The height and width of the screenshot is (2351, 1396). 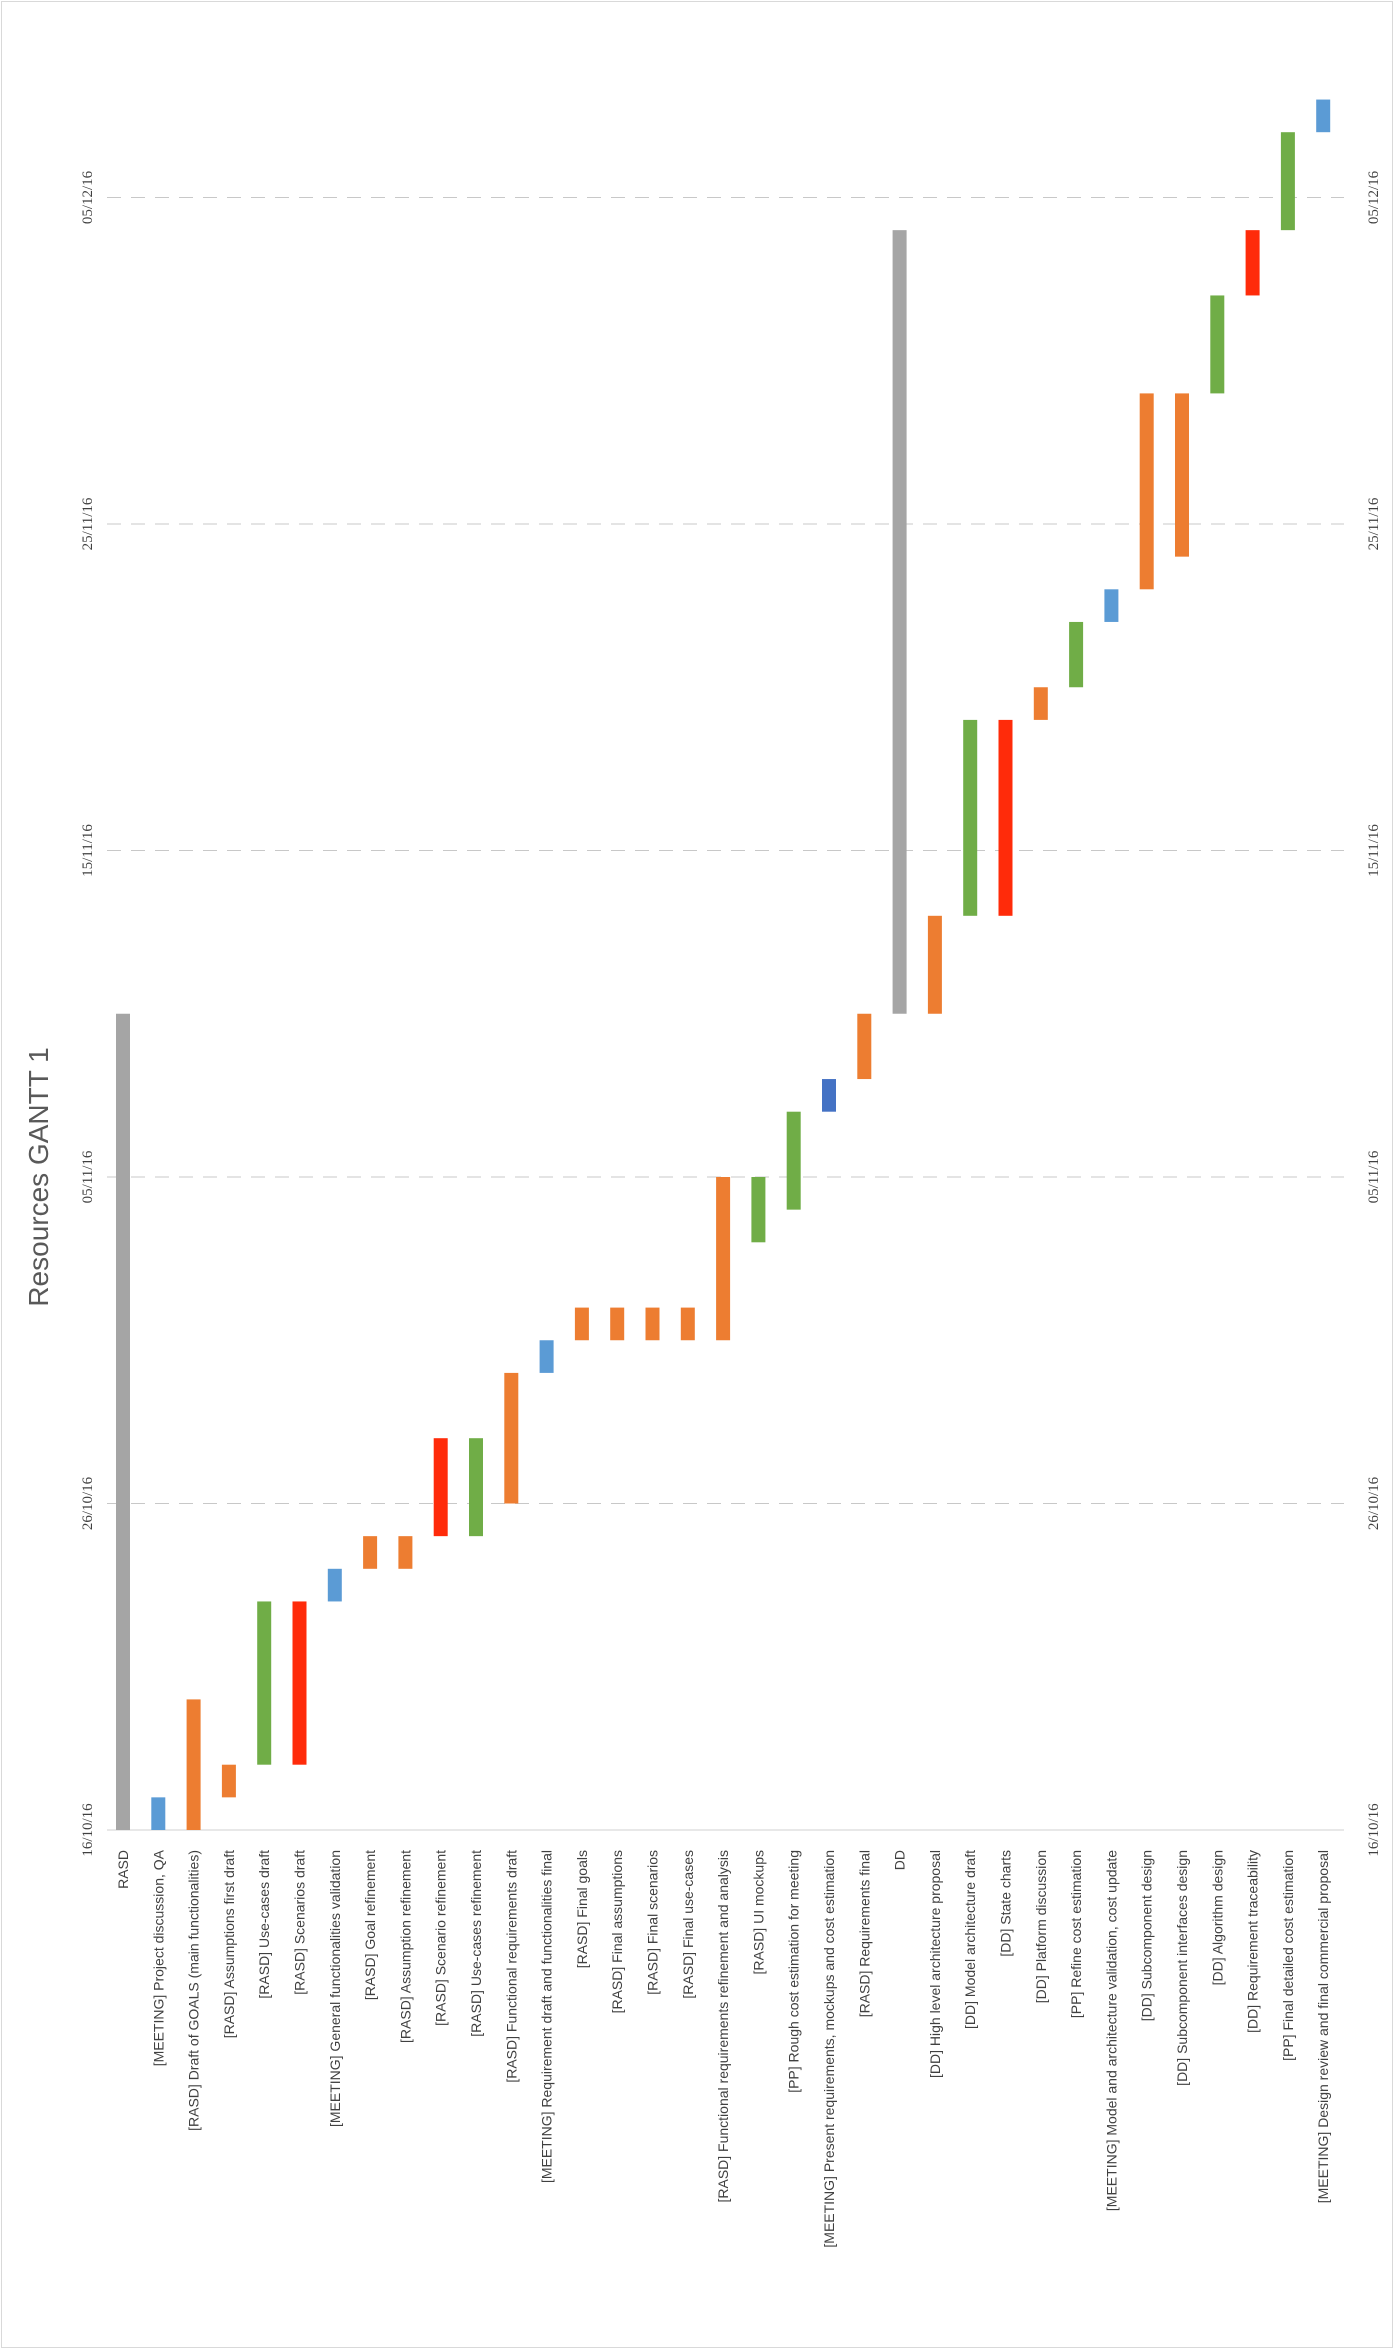 I want to click on task-label: [RASD] Use-cases draft, so click(x=264, y=1924).